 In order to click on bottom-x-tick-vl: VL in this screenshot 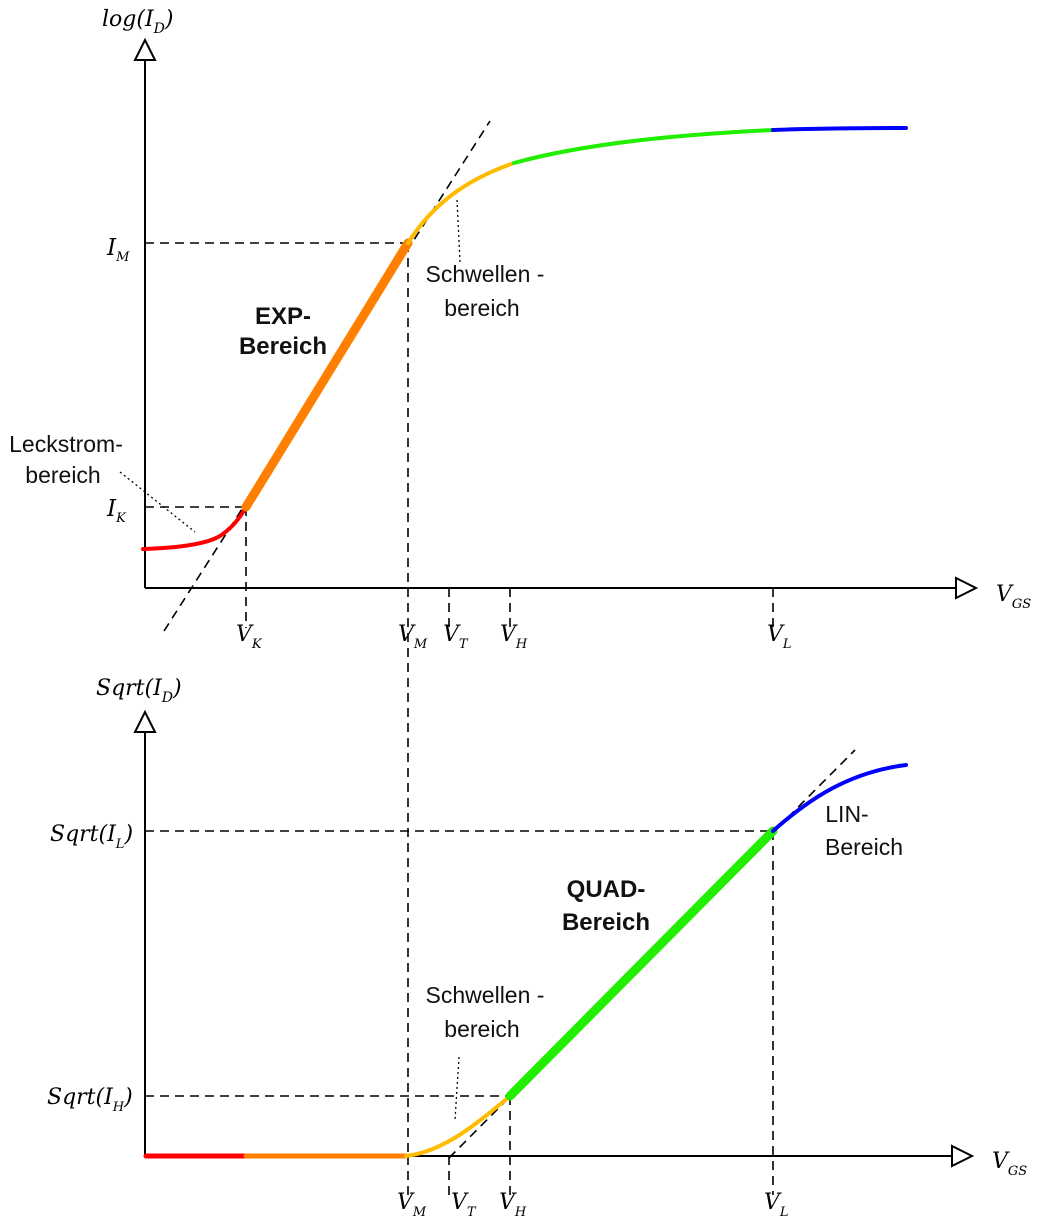, I will do `click(776, 1205)`.